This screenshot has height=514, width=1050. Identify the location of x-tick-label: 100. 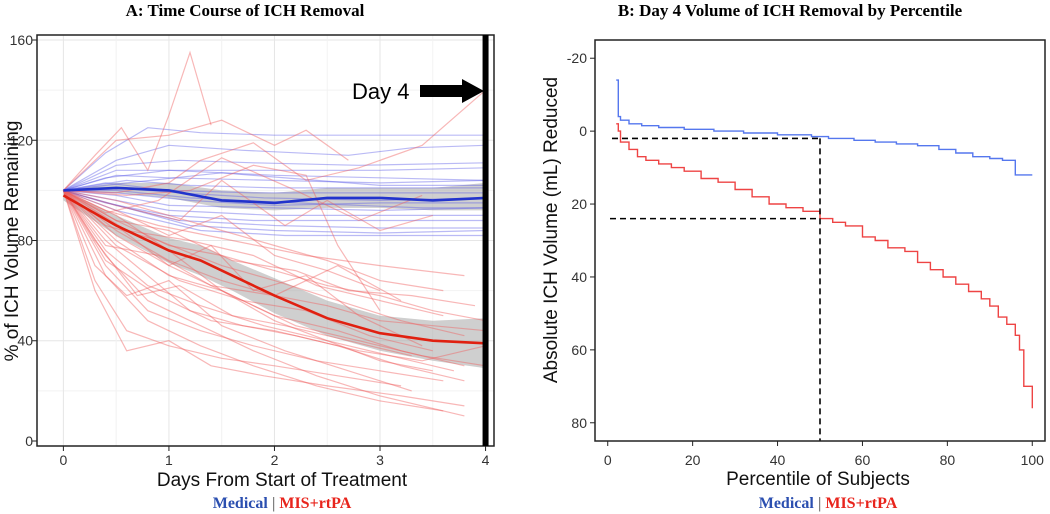
(1033, 460).